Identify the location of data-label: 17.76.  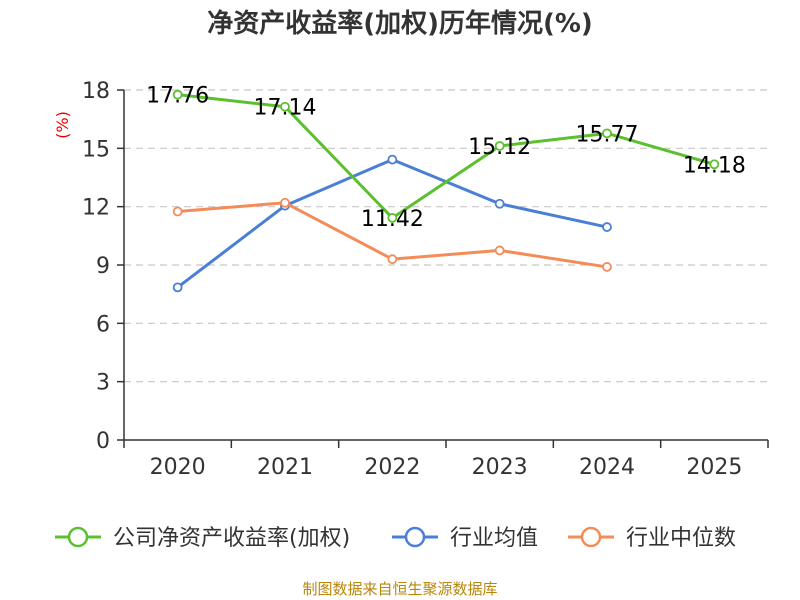
(177, 96).